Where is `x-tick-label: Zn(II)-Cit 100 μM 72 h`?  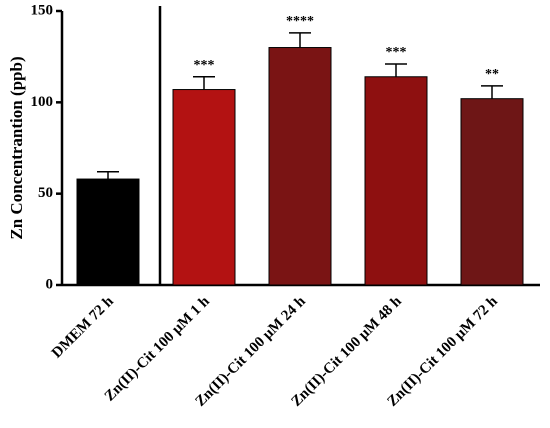 x-tick-label: Zn(II)-Cit 100 μM 72 h is located at coordinates (442, 351).